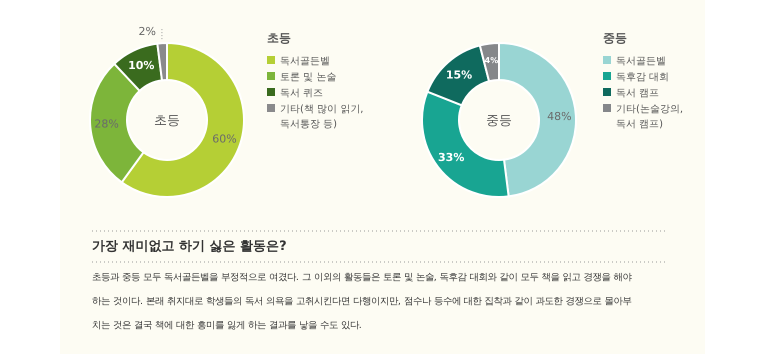 The image size is (760, 354). Describe the element at coordinates (362, 277) in the screenshot. I see `text: 초등과 중등 모두 독서골든벨을 부정적으로 여겼다. 그 이외의 활동들은 토론 및 논술, 독후감 대회와 같이 모두 책을 읽고 경쟁을 해야` at that location.